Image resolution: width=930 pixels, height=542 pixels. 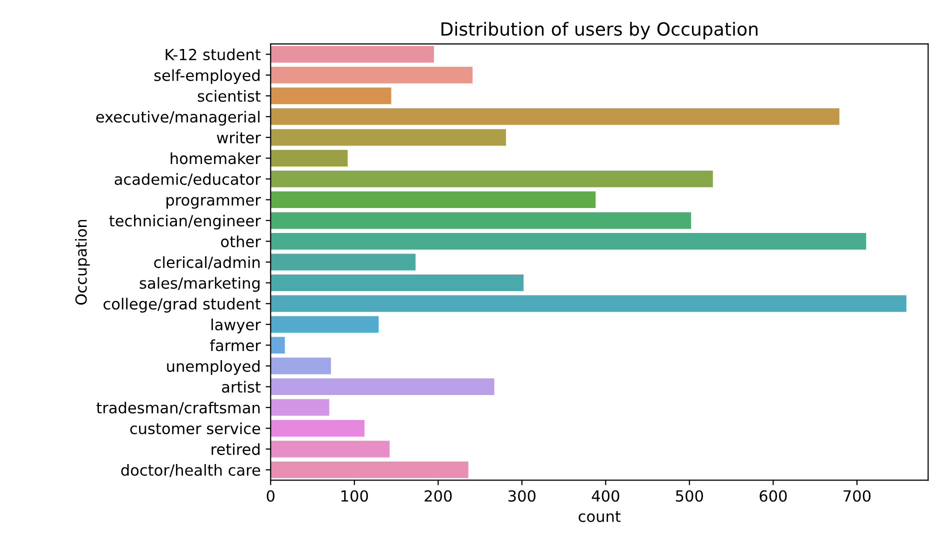 I want to click on y-tick-label: writer, so click(x=238, y=138).